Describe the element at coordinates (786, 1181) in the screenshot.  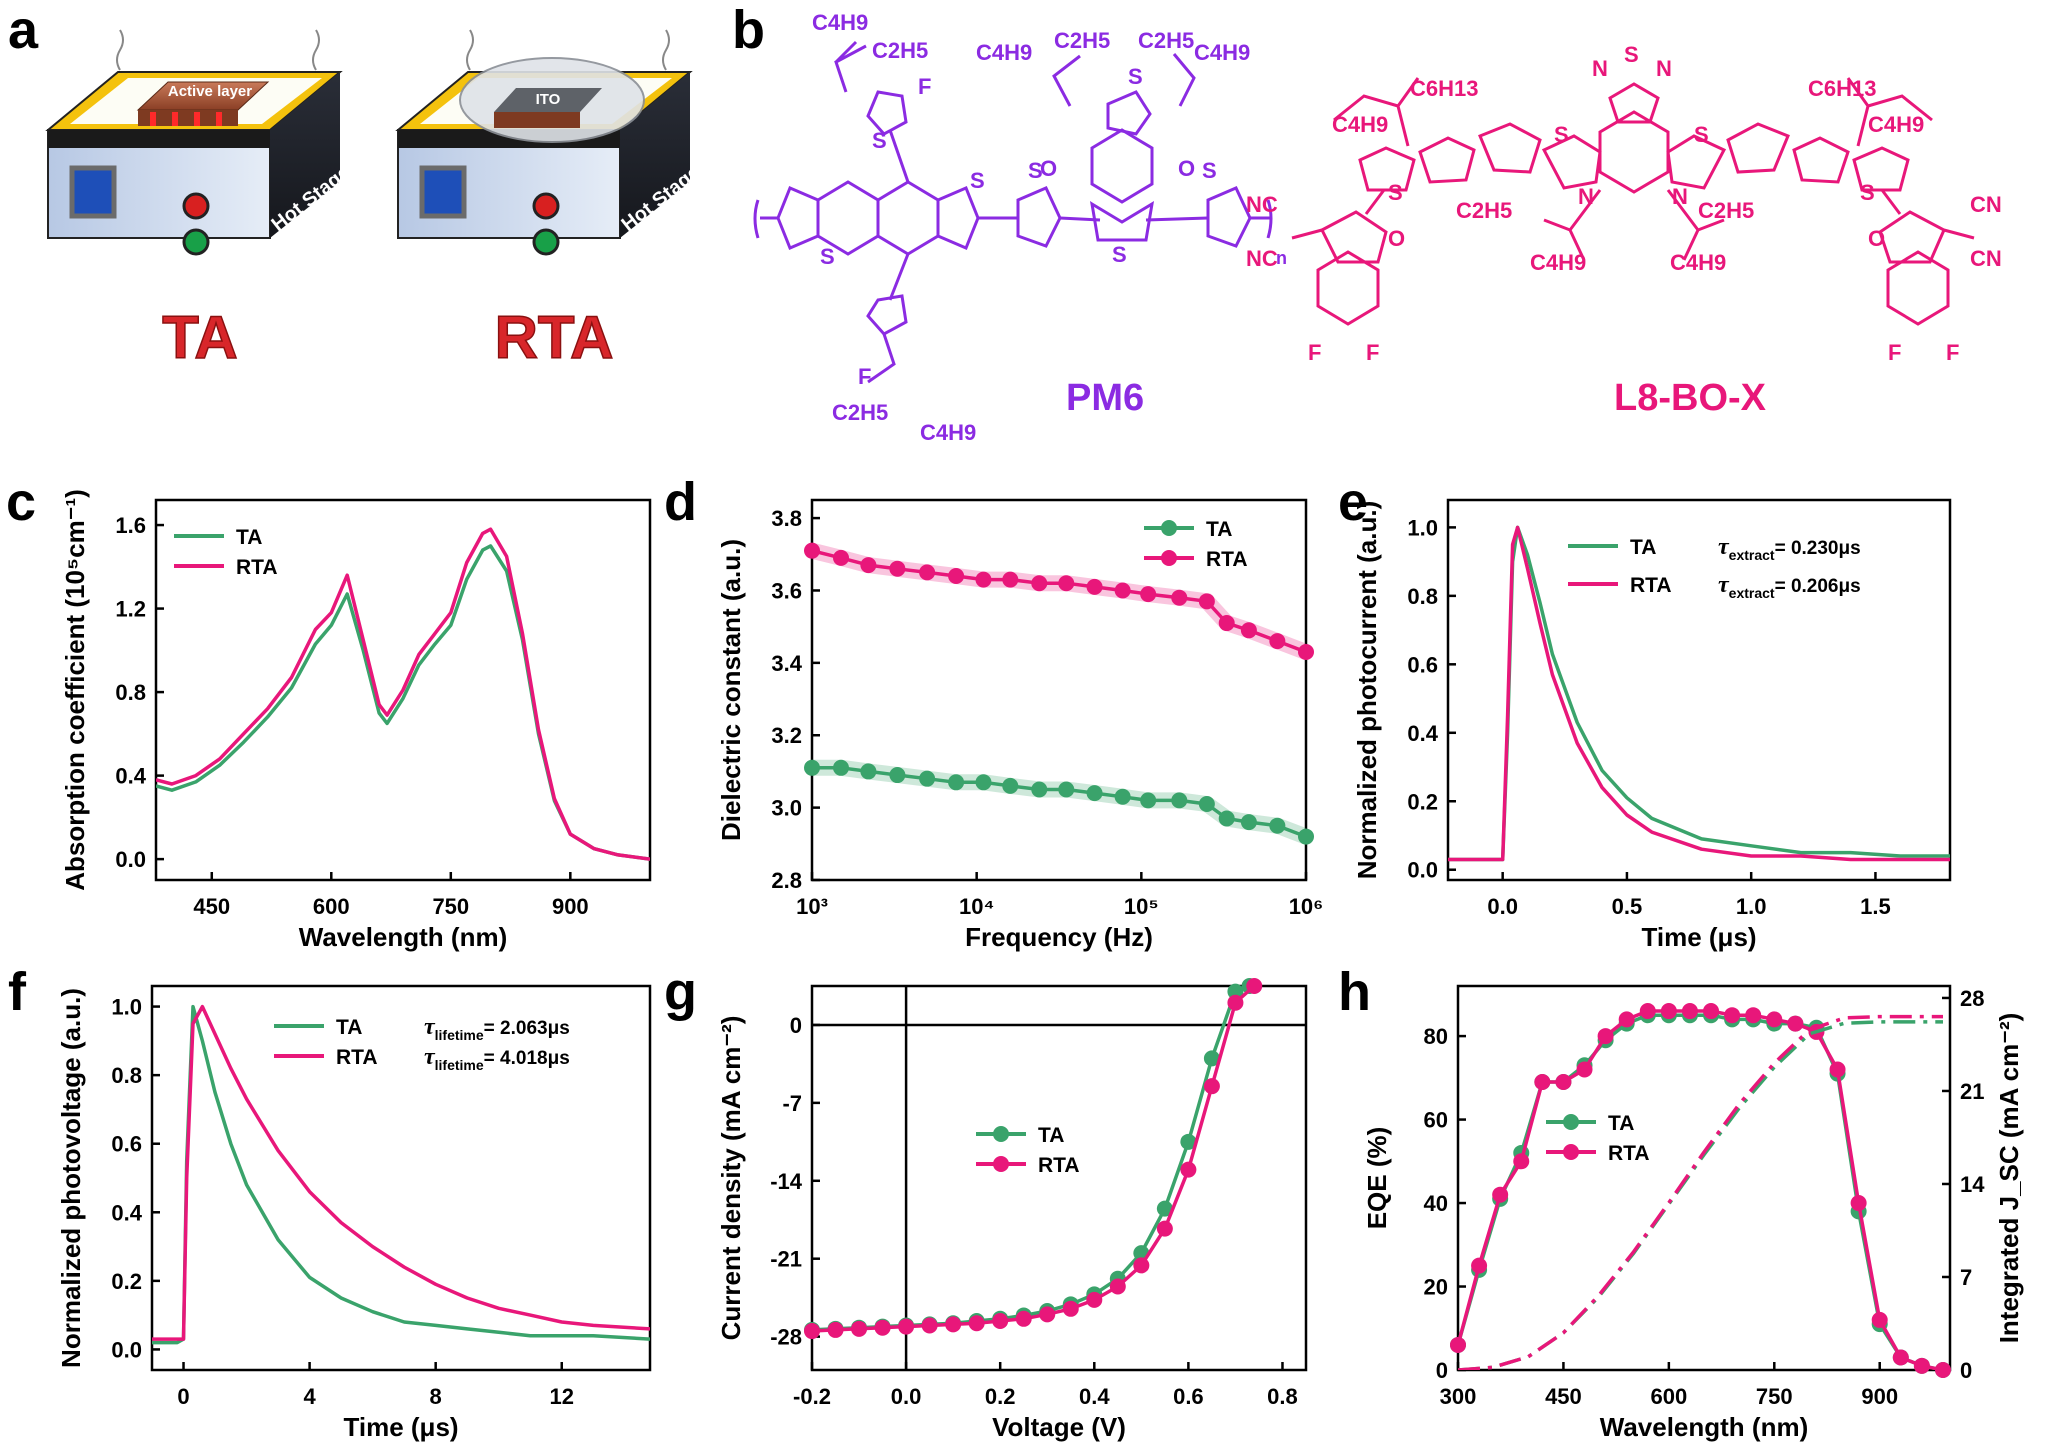
I see `y-tick-label: -14` at that location.